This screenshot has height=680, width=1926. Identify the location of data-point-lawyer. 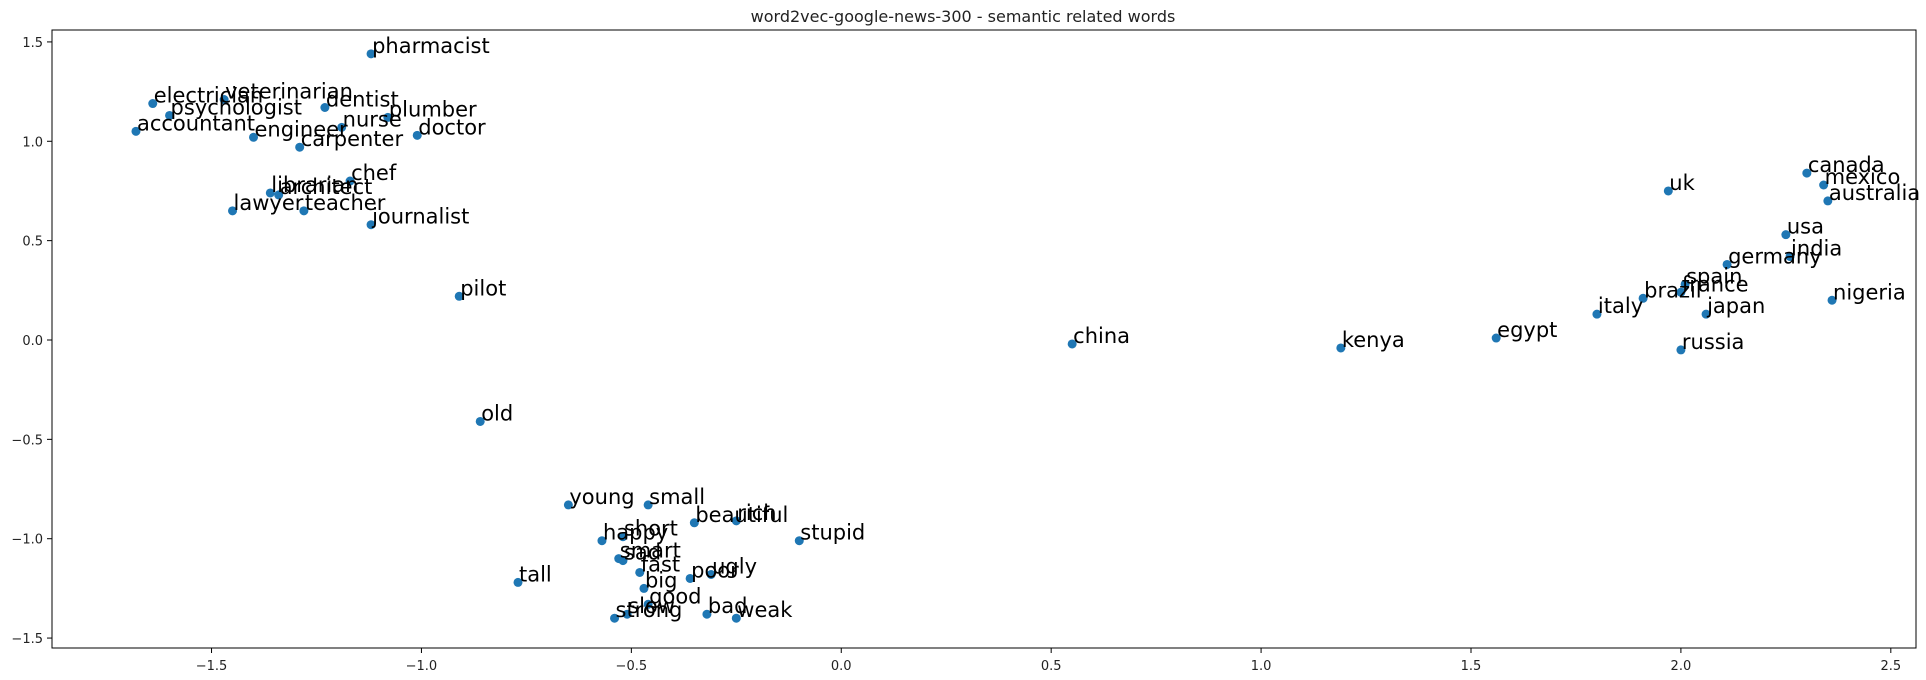
(233, 211).